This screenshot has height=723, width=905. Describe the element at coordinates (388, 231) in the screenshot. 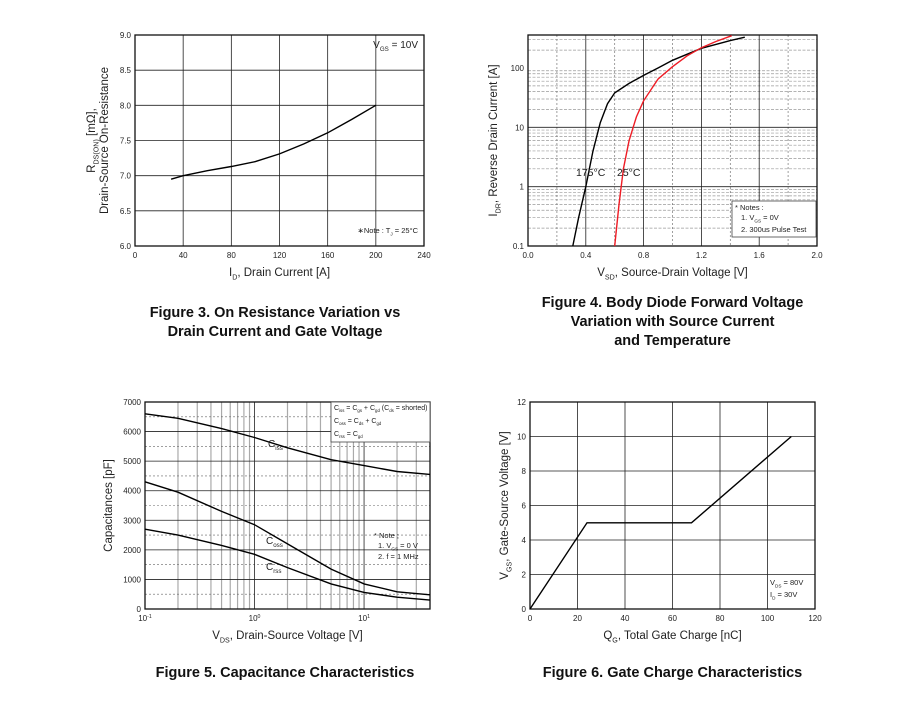

I see `annotation: ∗Note : TJ = 25°C` at that location.